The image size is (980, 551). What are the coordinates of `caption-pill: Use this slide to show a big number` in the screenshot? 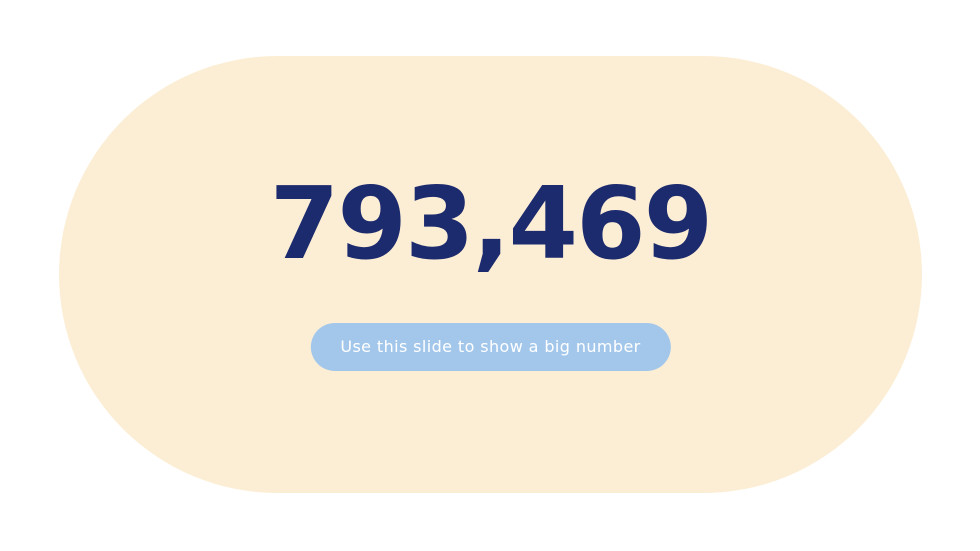 It's located at (490, 347).